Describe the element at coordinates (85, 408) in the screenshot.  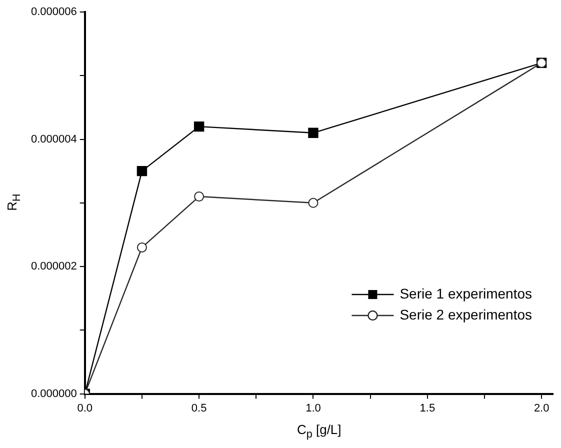
I see `x-tick-label: 0.0` at that location.